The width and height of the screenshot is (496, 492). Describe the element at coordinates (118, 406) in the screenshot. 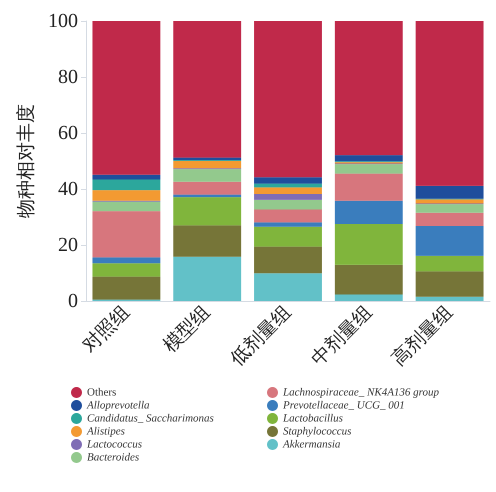

I see `legend-label: Alloprevotella` at that location.